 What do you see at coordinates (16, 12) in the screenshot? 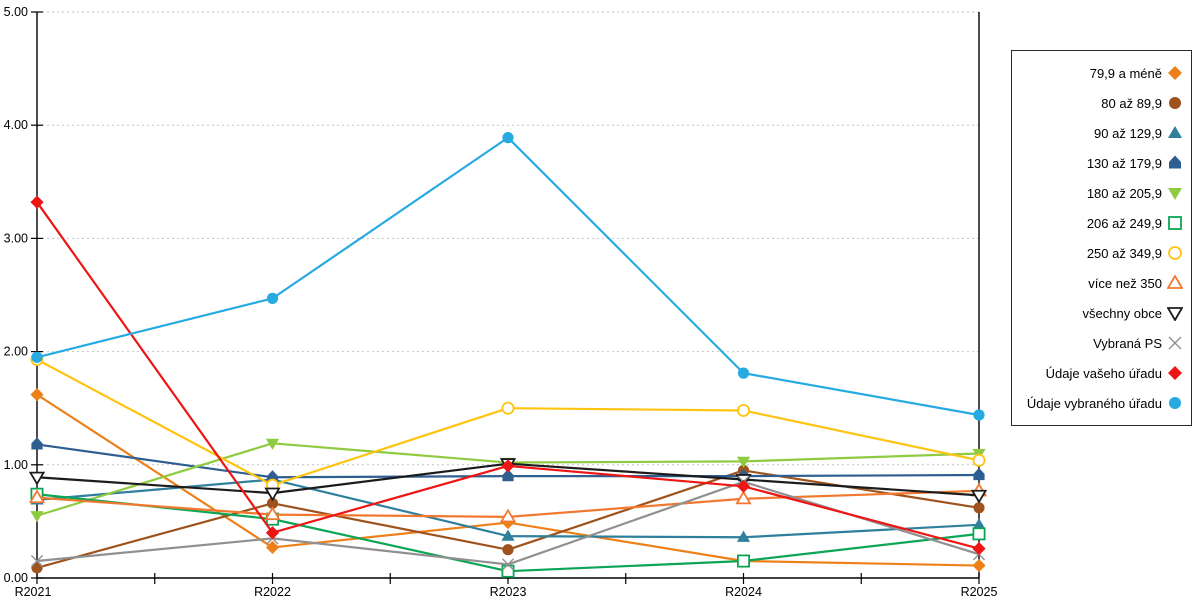
I see `y-tick-label: 5.00` at bounding box center [16, 12].